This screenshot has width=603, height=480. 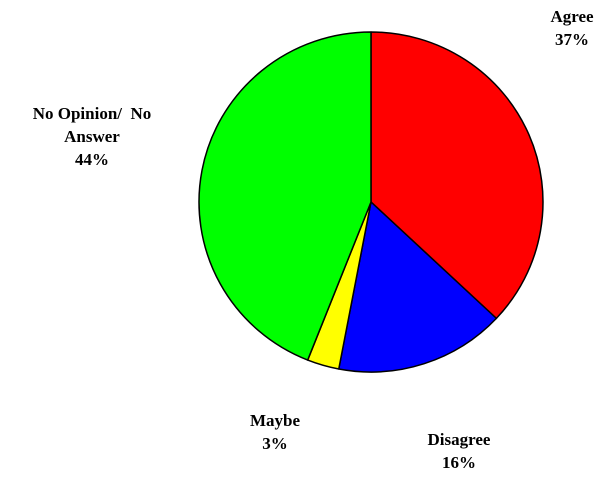 I want to click on slice-name-label: Agree, so click(x=572, y=16).